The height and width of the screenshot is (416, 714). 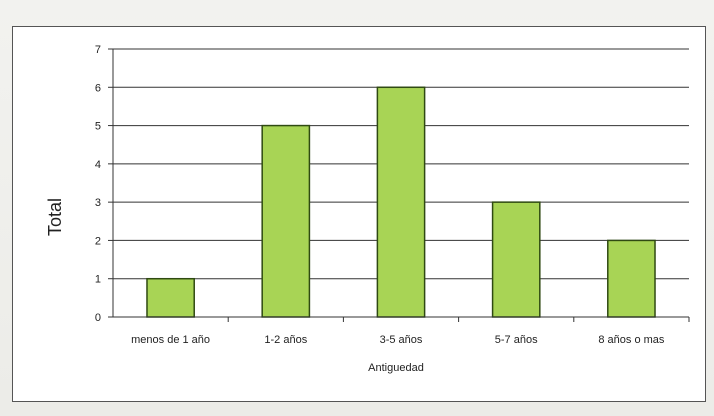 I want to click on y-tick-label: 5, so click(x=98, y=127).